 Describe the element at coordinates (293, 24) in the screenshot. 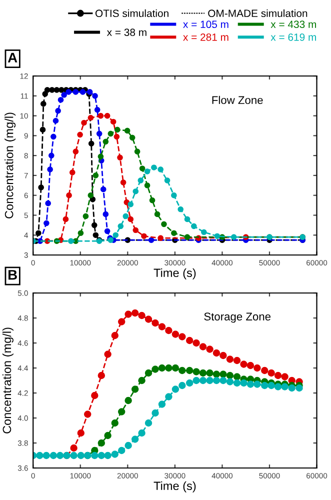

I see `legend-label: x = 433 m` at that location.